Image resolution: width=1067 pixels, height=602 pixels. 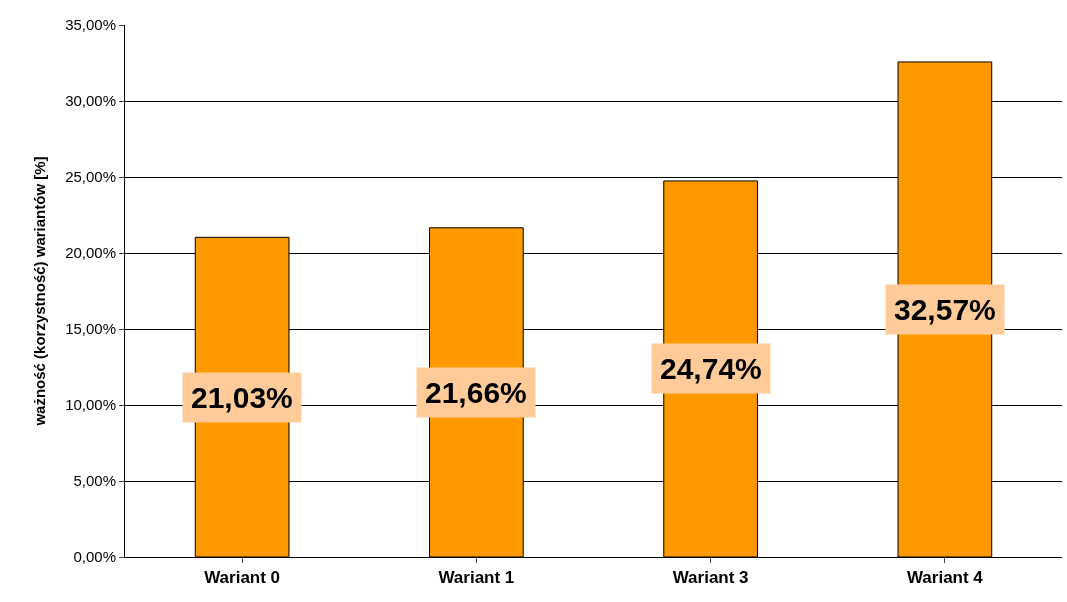 What do you see at coordinates (476, 392) in the screenshot?
I see `data-label: 21,66%` at bounding box center [476, 392].